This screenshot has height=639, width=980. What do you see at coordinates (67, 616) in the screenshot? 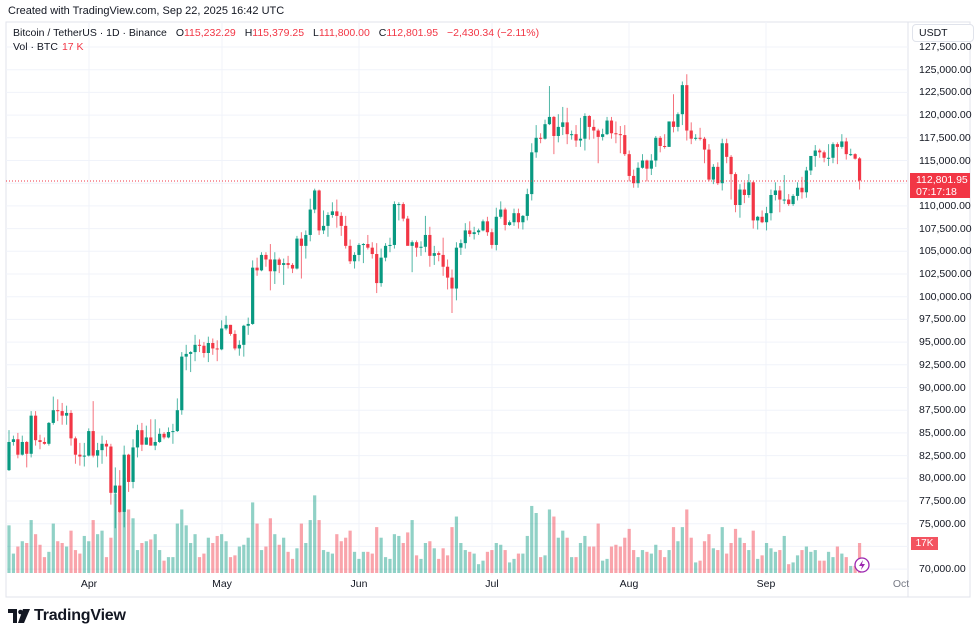
I see `tradingview-logo: TradingView` at bounding box center [67, 616].